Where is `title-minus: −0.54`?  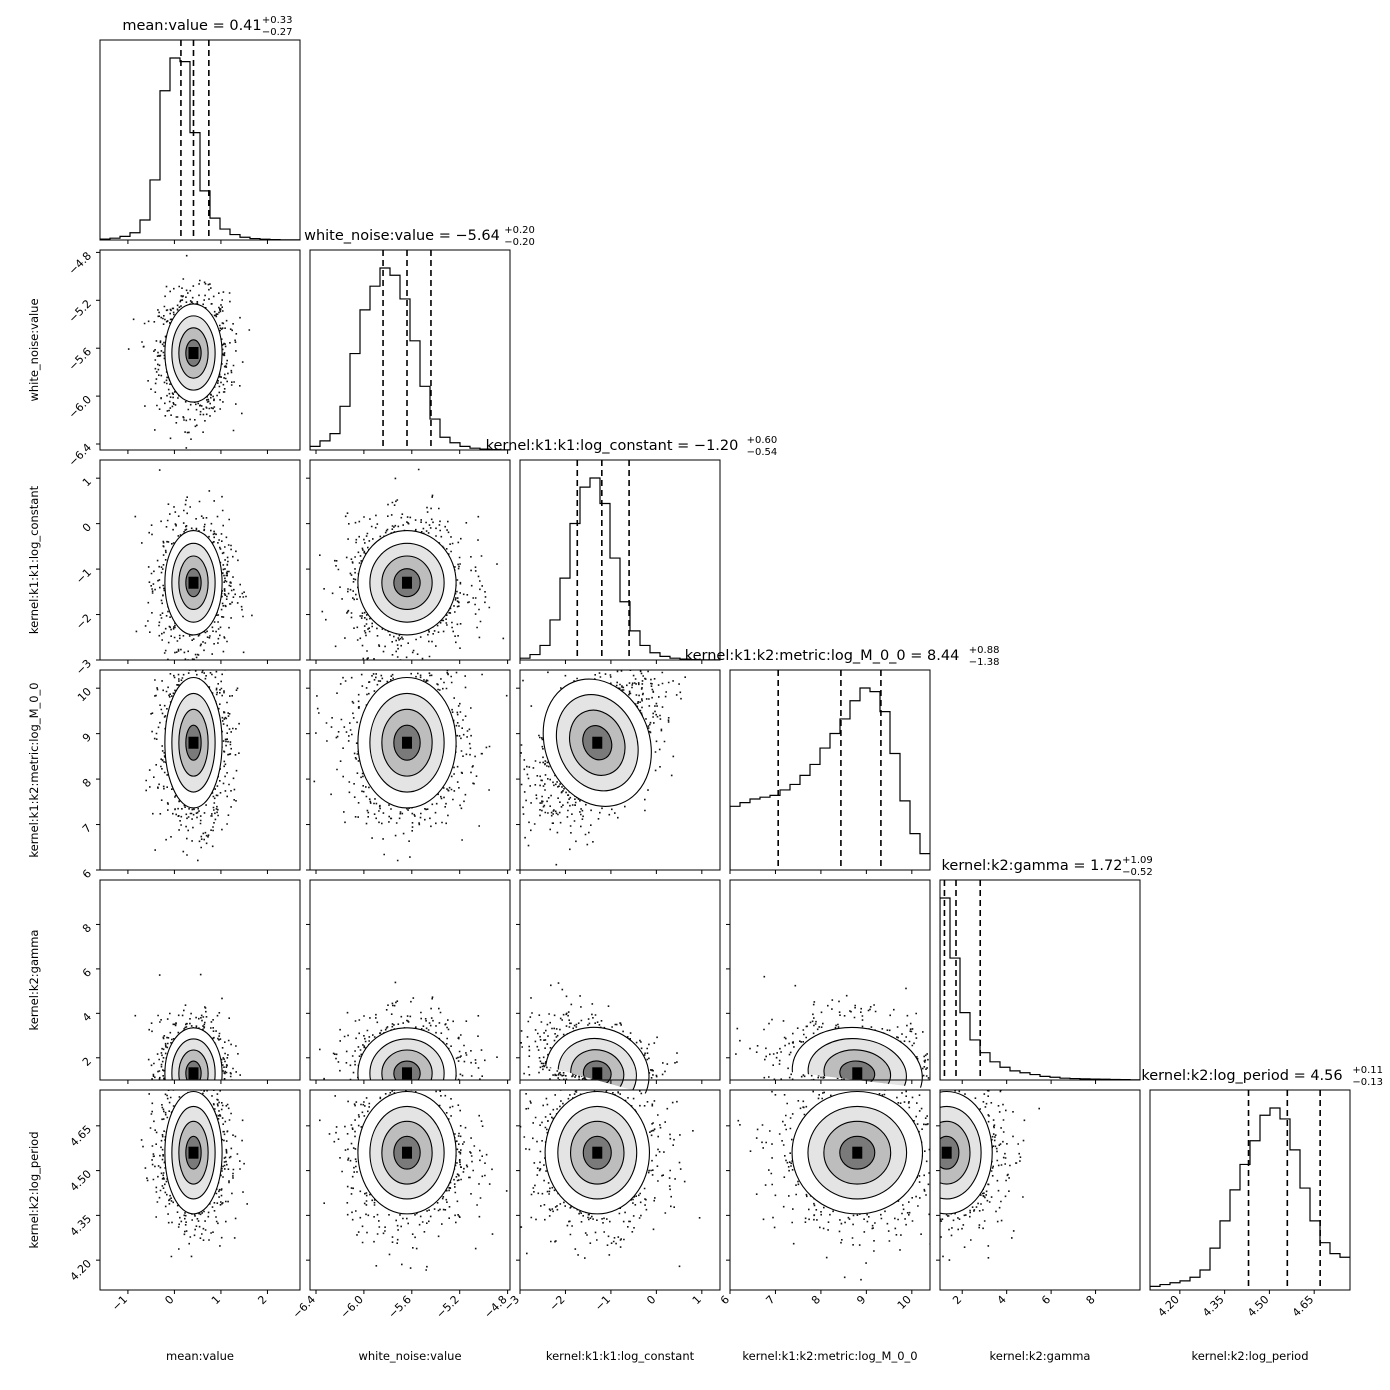
title-minus: −0.54 is located at coordinates (762, 452).